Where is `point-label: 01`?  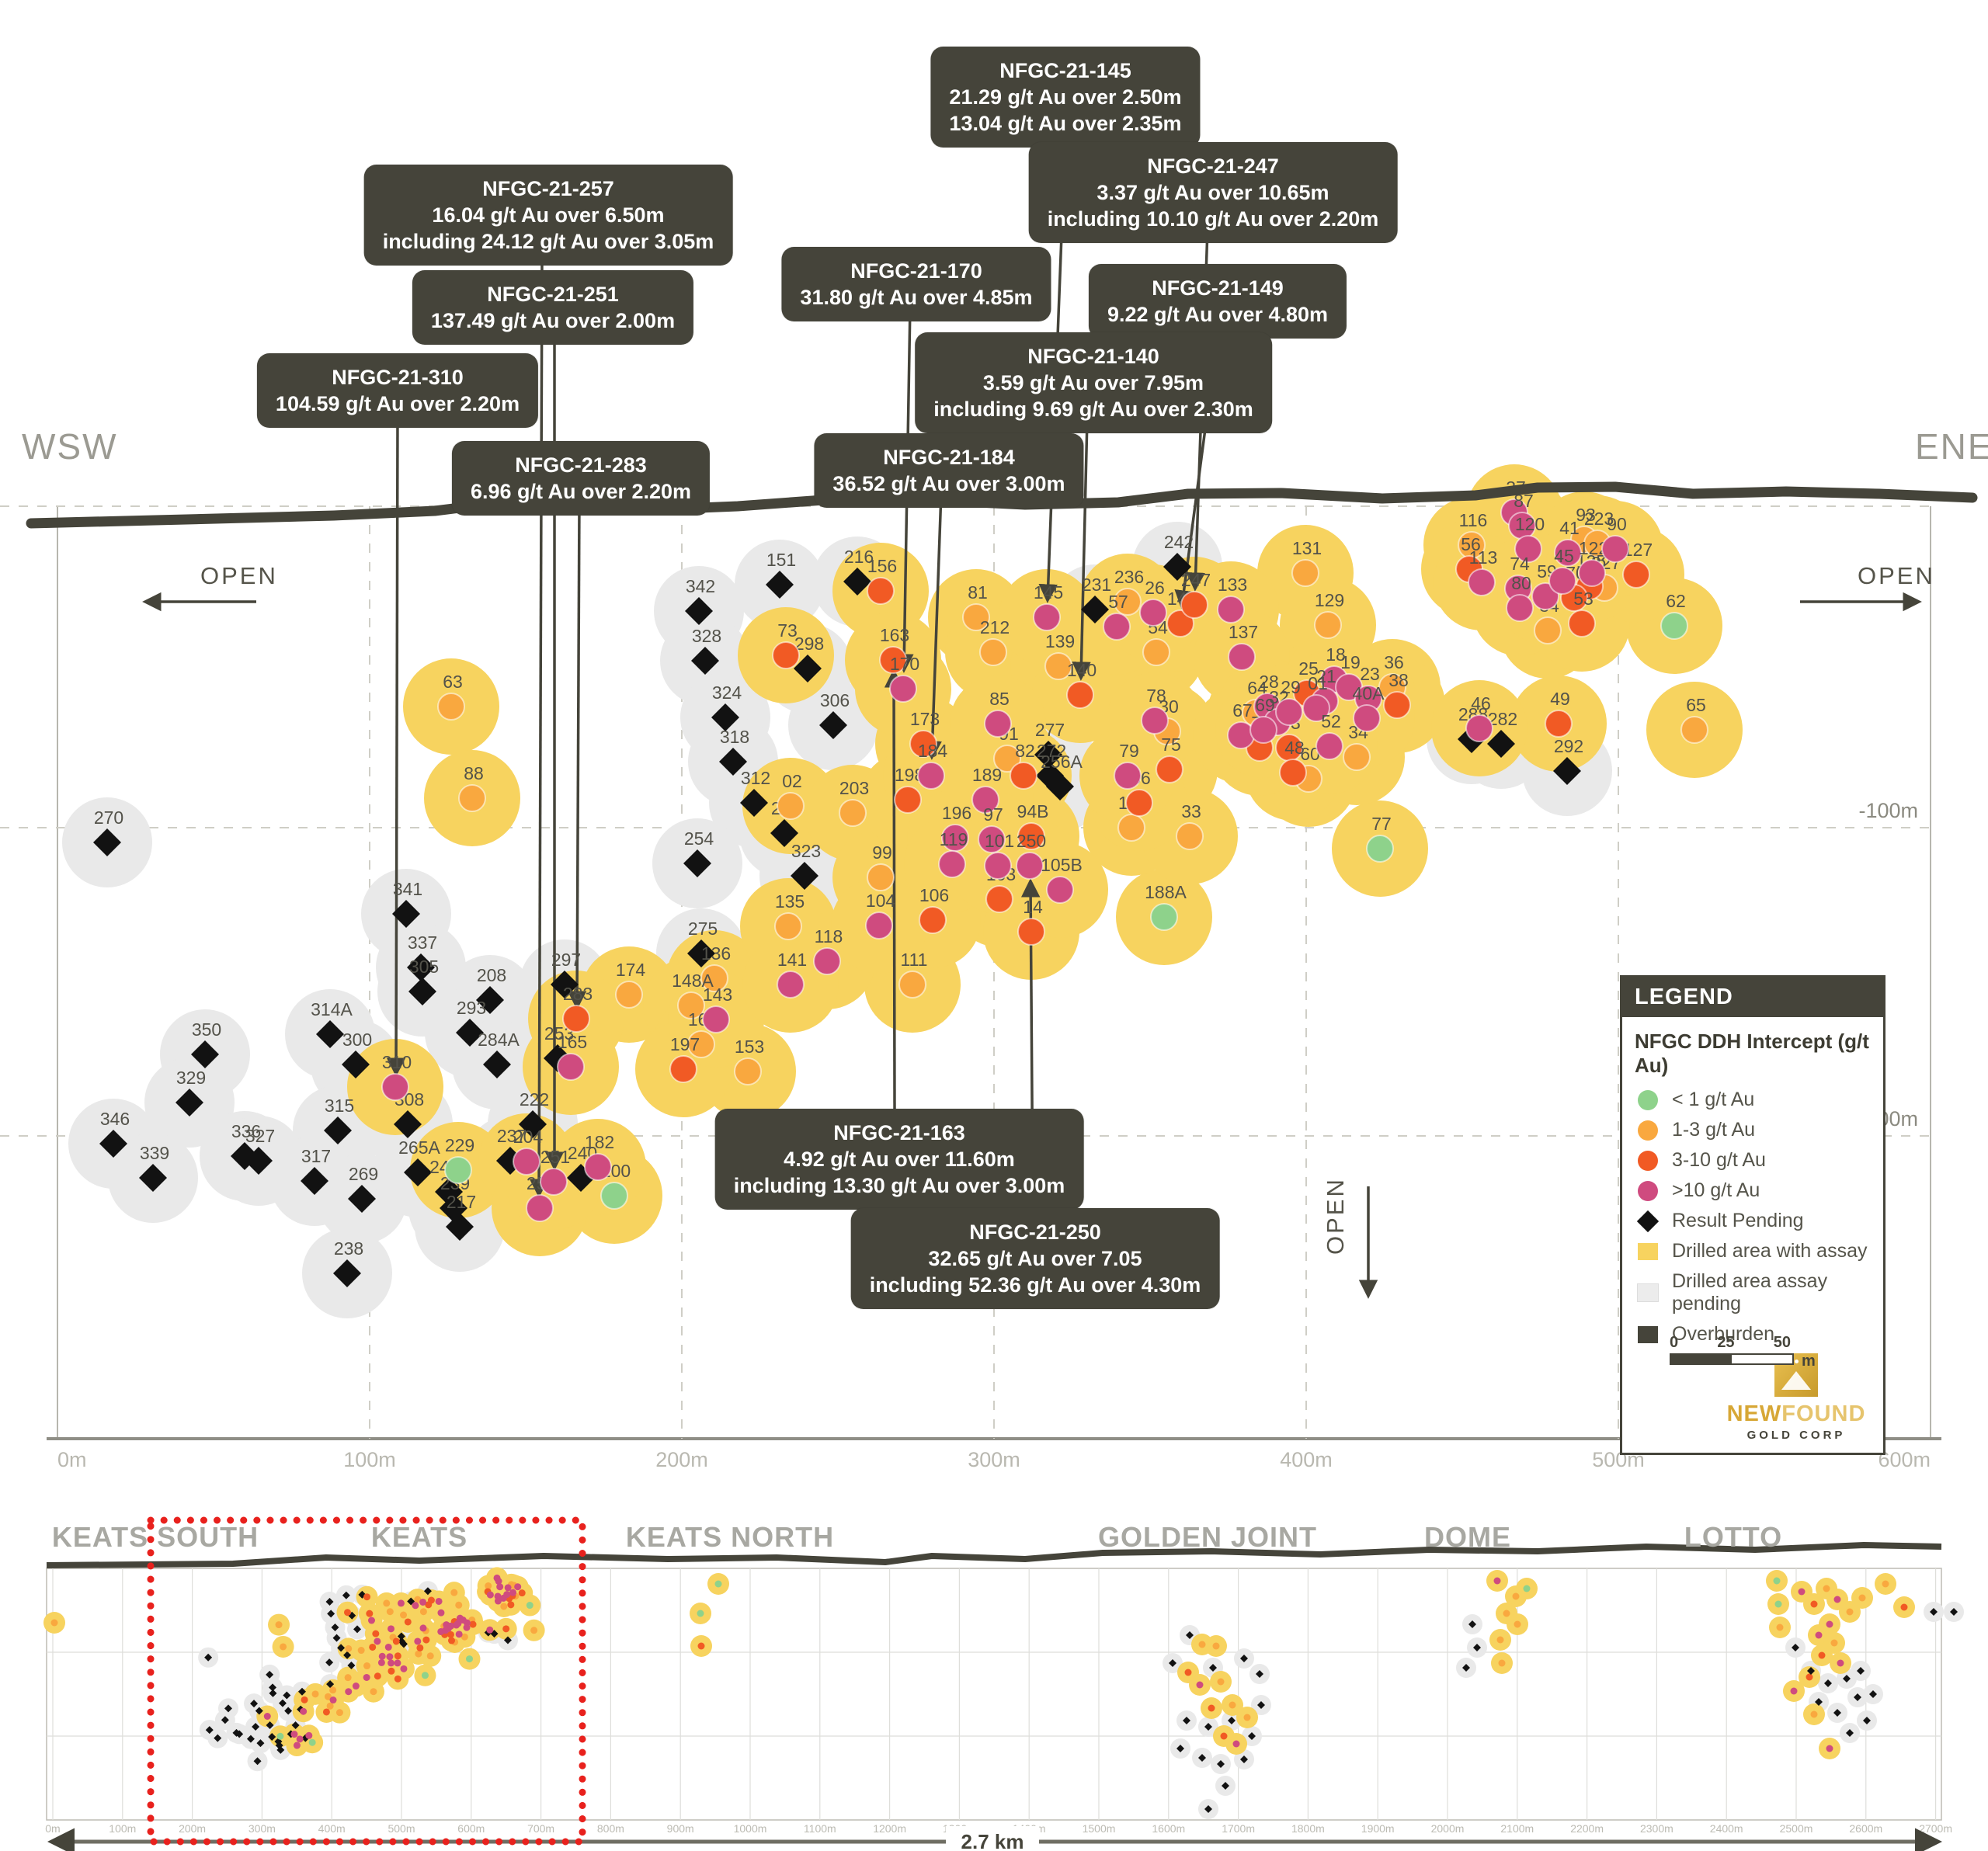 point-label: 01 is located at coordinates (1318, 683).